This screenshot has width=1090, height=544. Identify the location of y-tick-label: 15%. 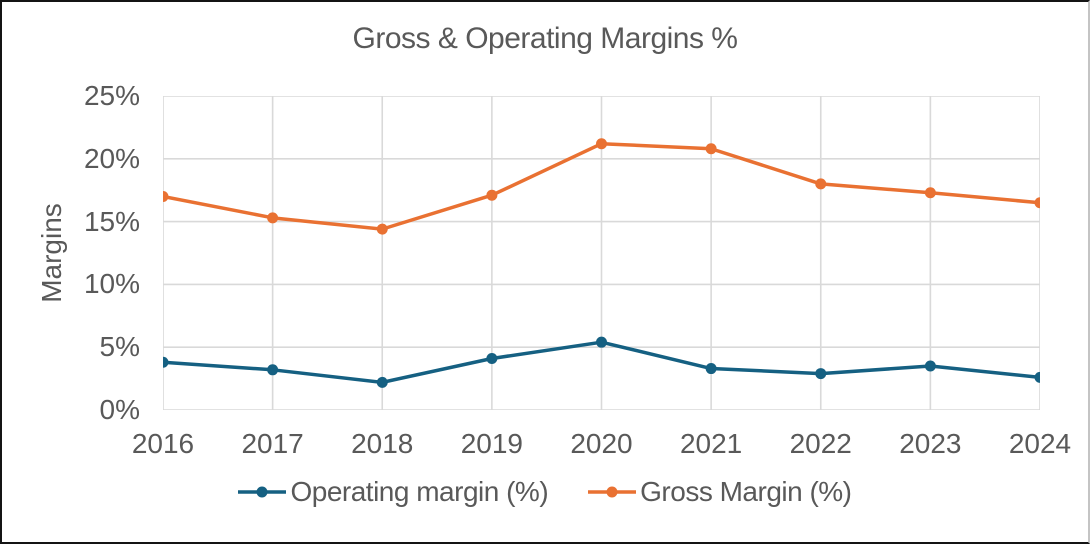
(111, 221).